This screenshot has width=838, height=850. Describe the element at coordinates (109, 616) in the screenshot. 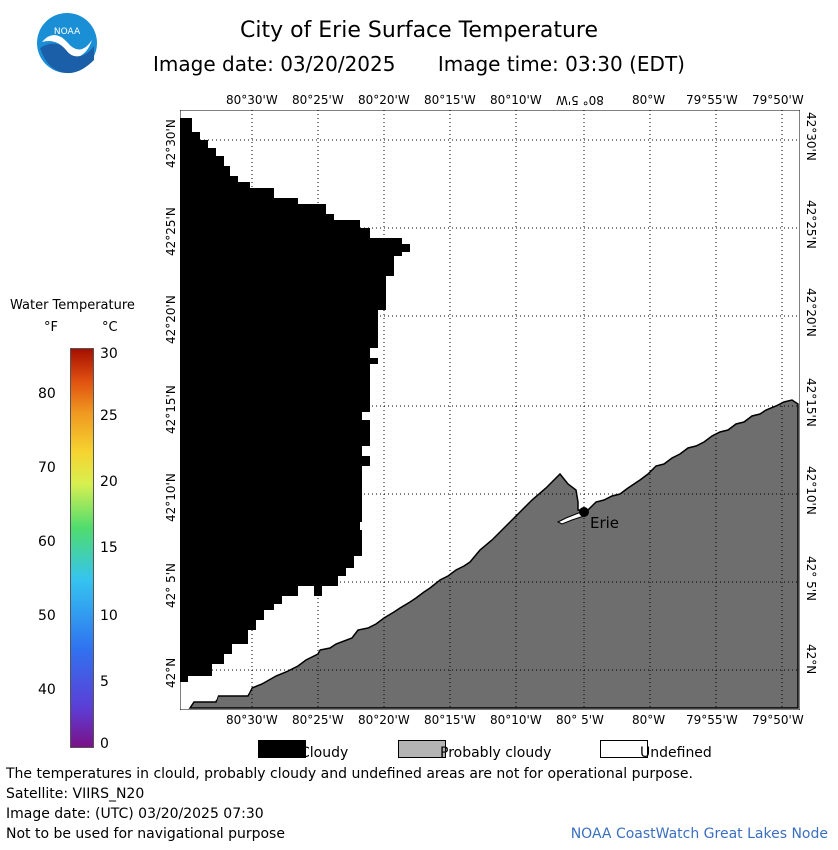

I see `c-tick: 10` at that location.